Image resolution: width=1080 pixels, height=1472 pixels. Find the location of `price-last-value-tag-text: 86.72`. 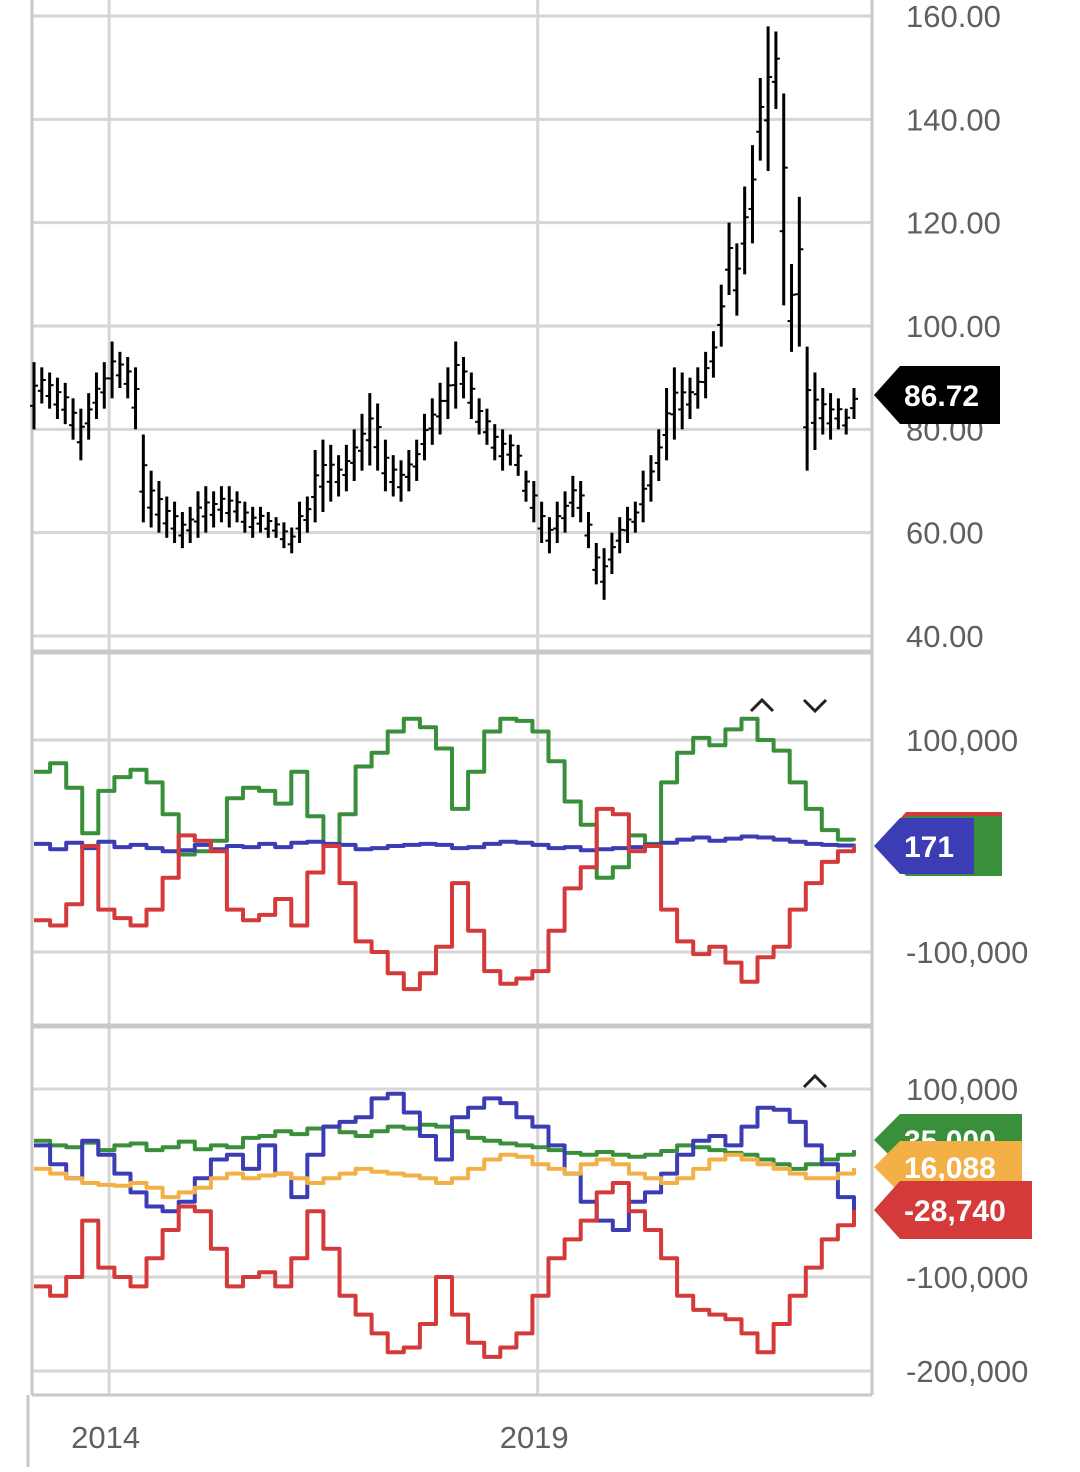

price-last-value-tag-text: 86.72 is located at coordinates (941, 396).